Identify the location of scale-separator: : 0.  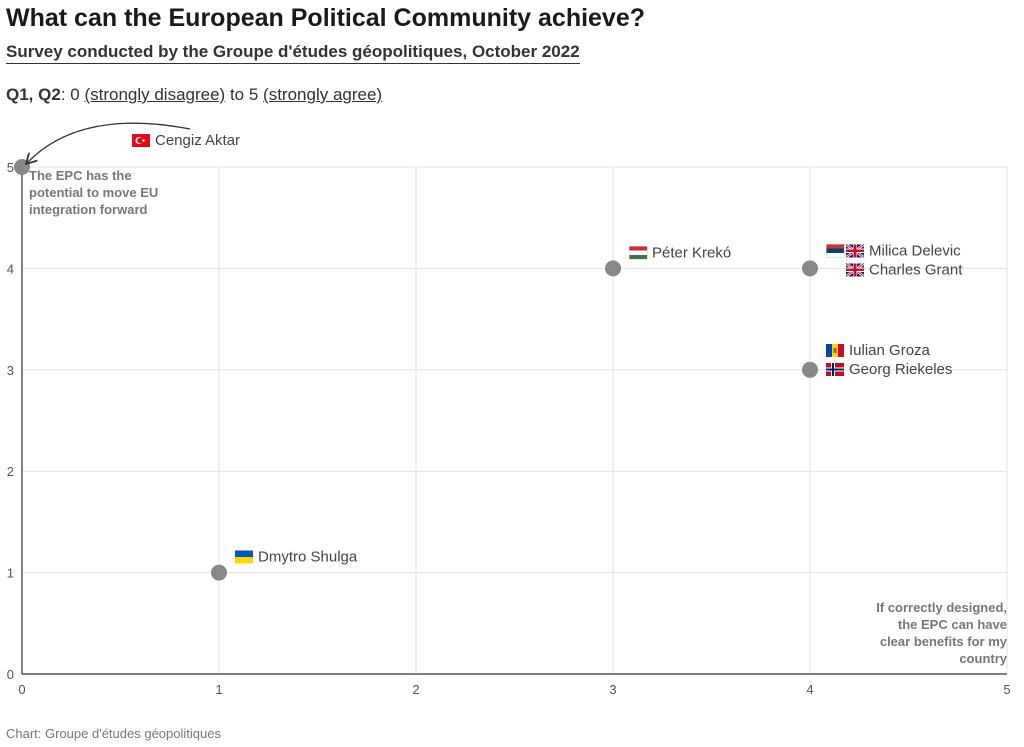
(72, 94).